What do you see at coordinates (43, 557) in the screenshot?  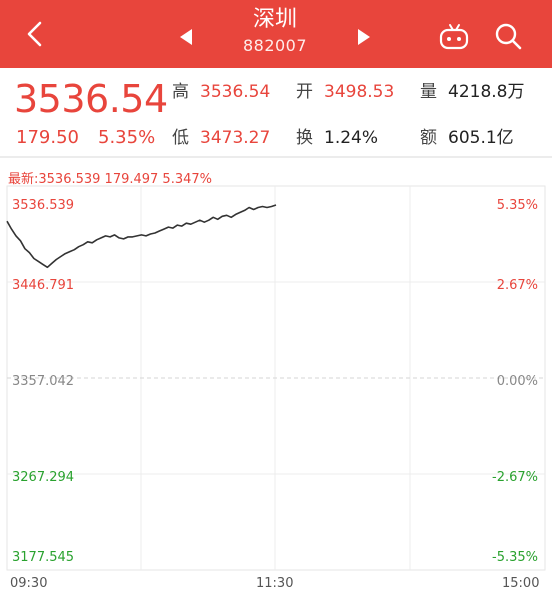 I see `y-label-left: 3177.545` at bounding box center [43, 557].